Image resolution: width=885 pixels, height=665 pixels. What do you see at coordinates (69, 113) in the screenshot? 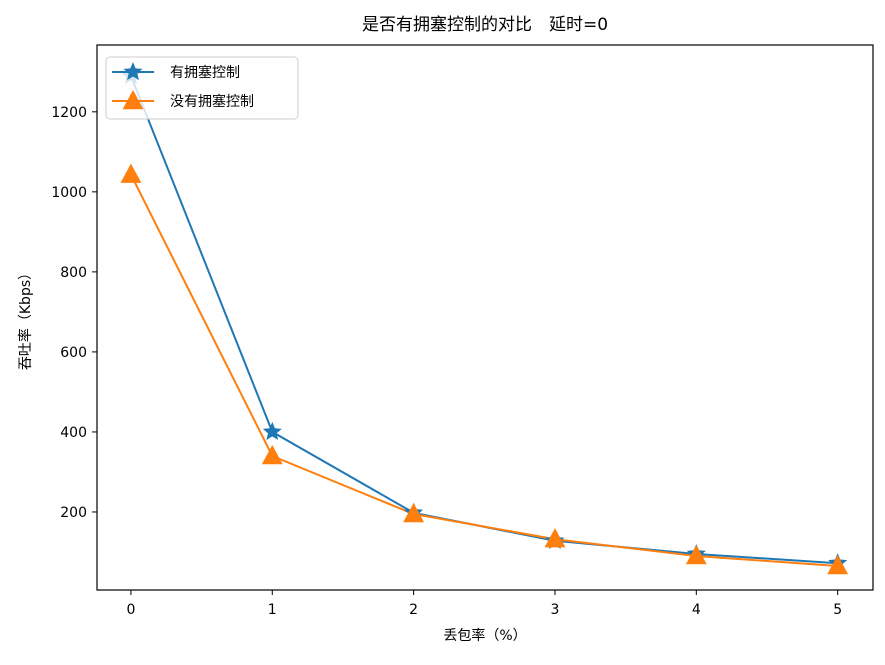
I see `y-tick-label: 1200` at bounding box center [69, 113].